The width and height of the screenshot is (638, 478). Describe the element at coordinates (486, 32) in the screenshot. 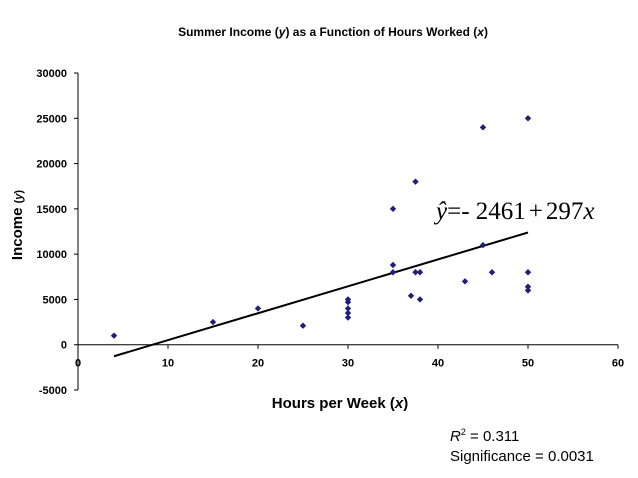

I see `title-part-3: )` at that location.